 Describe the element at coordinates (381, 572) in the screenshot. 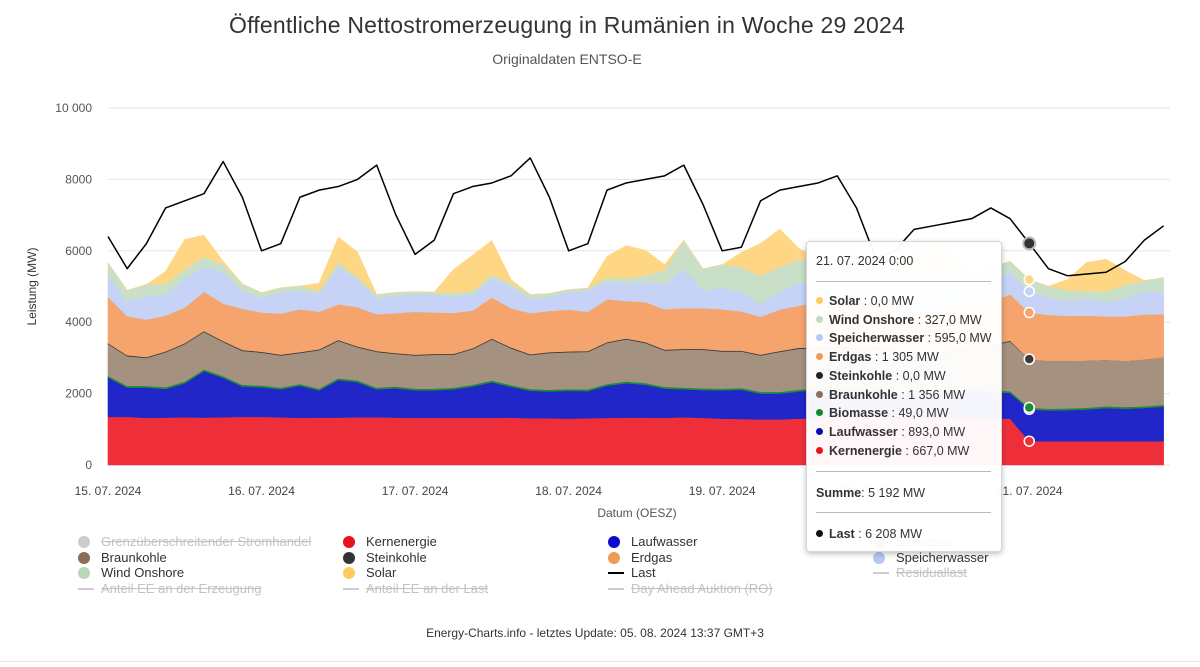

I see `legend-label: Solar` at that location.